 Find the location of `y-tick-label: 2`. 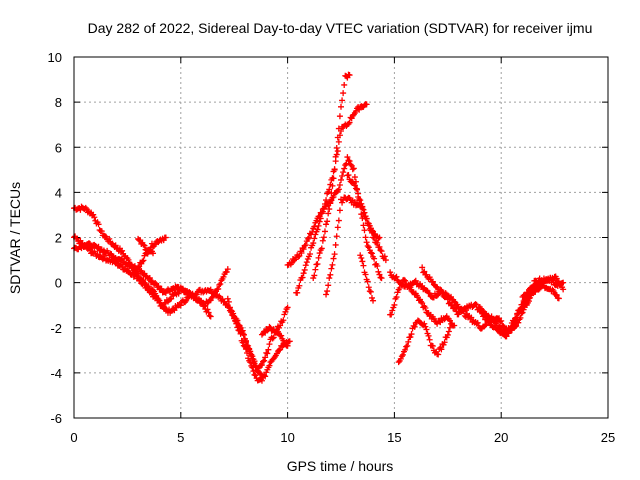

y-tick-label: 2 is located at coordinates (58, 238).